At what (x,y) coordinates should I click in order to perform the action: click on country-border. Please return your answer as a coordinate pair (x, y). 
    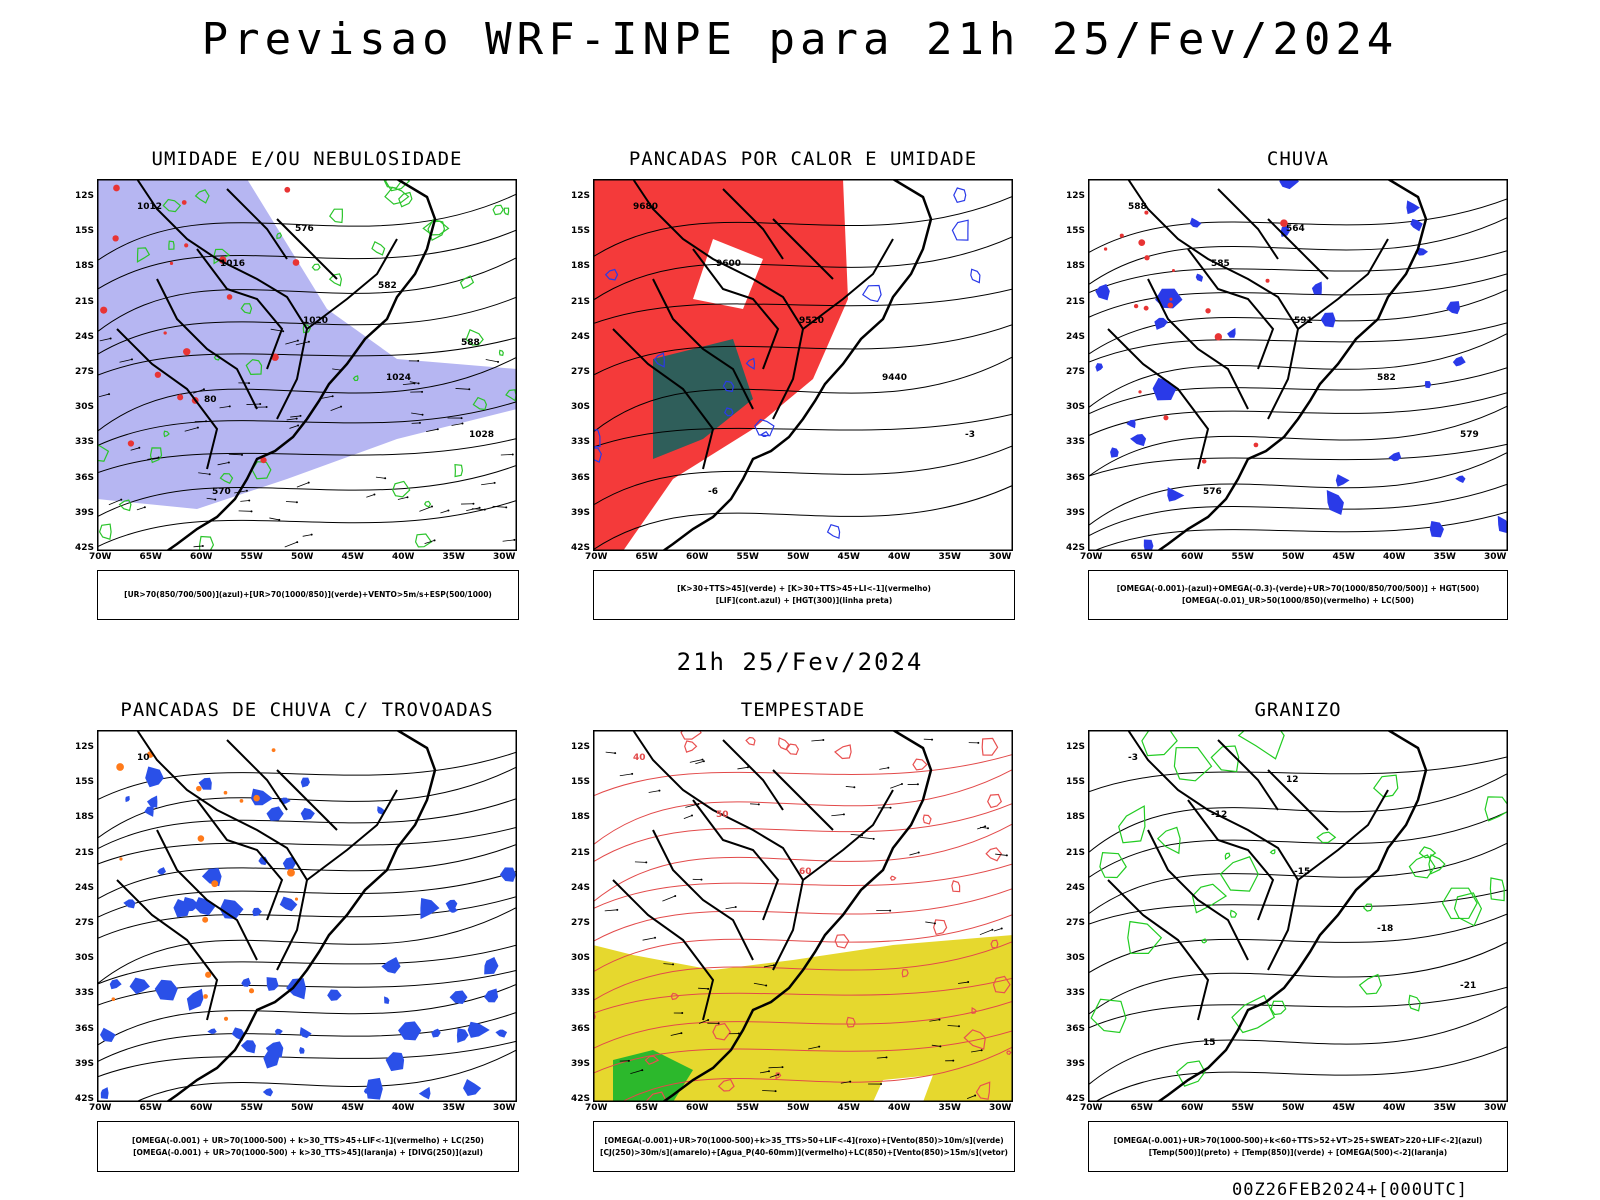
    Looking at the image, I should click on (352, 284).